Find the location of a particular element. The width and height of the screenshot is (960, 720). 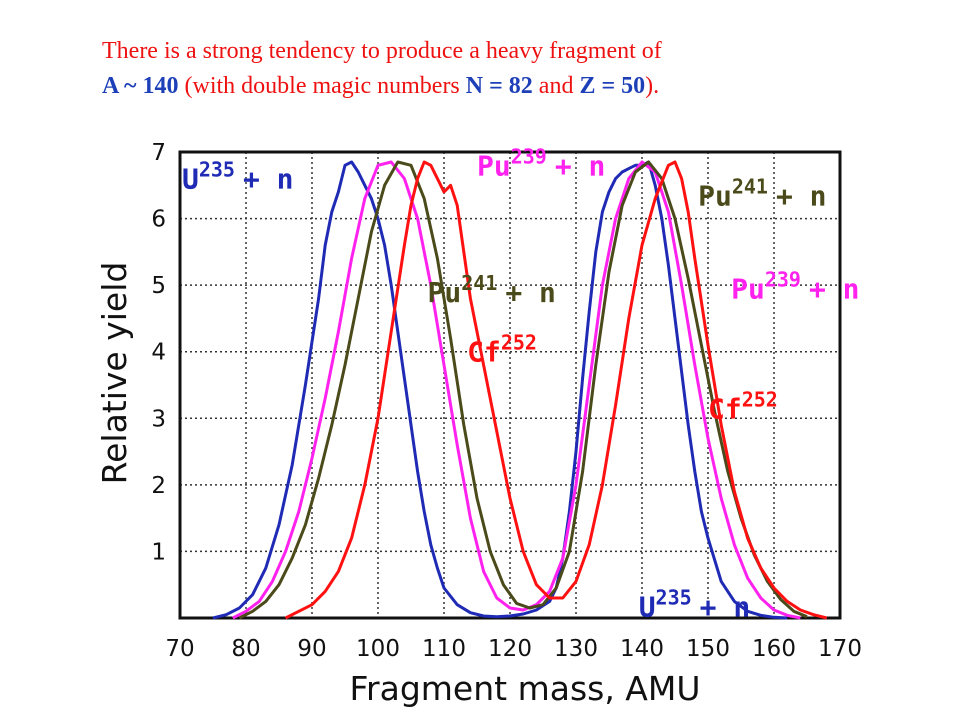

caption-n-expr: N = 82 is located at coordinates (499, 86).